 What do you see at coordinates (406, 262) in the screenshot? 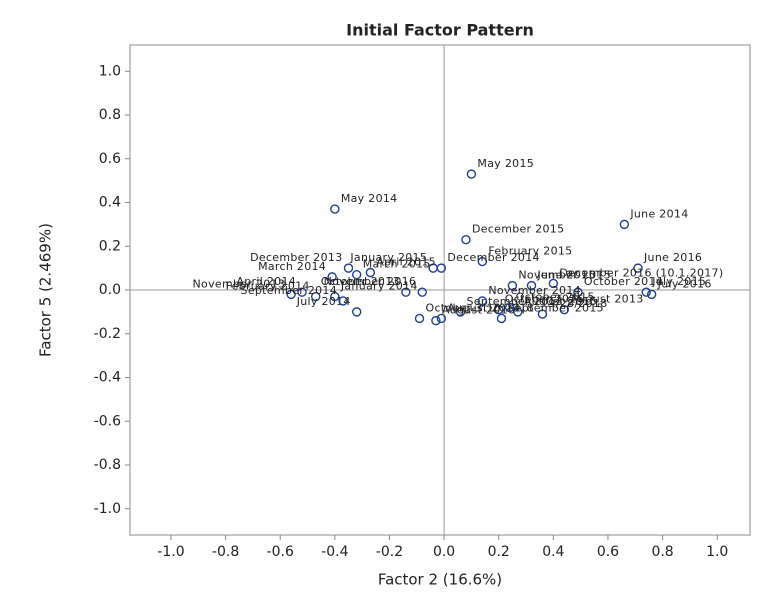
I see `point-label: April 2015` at bounding box center [406, 262].